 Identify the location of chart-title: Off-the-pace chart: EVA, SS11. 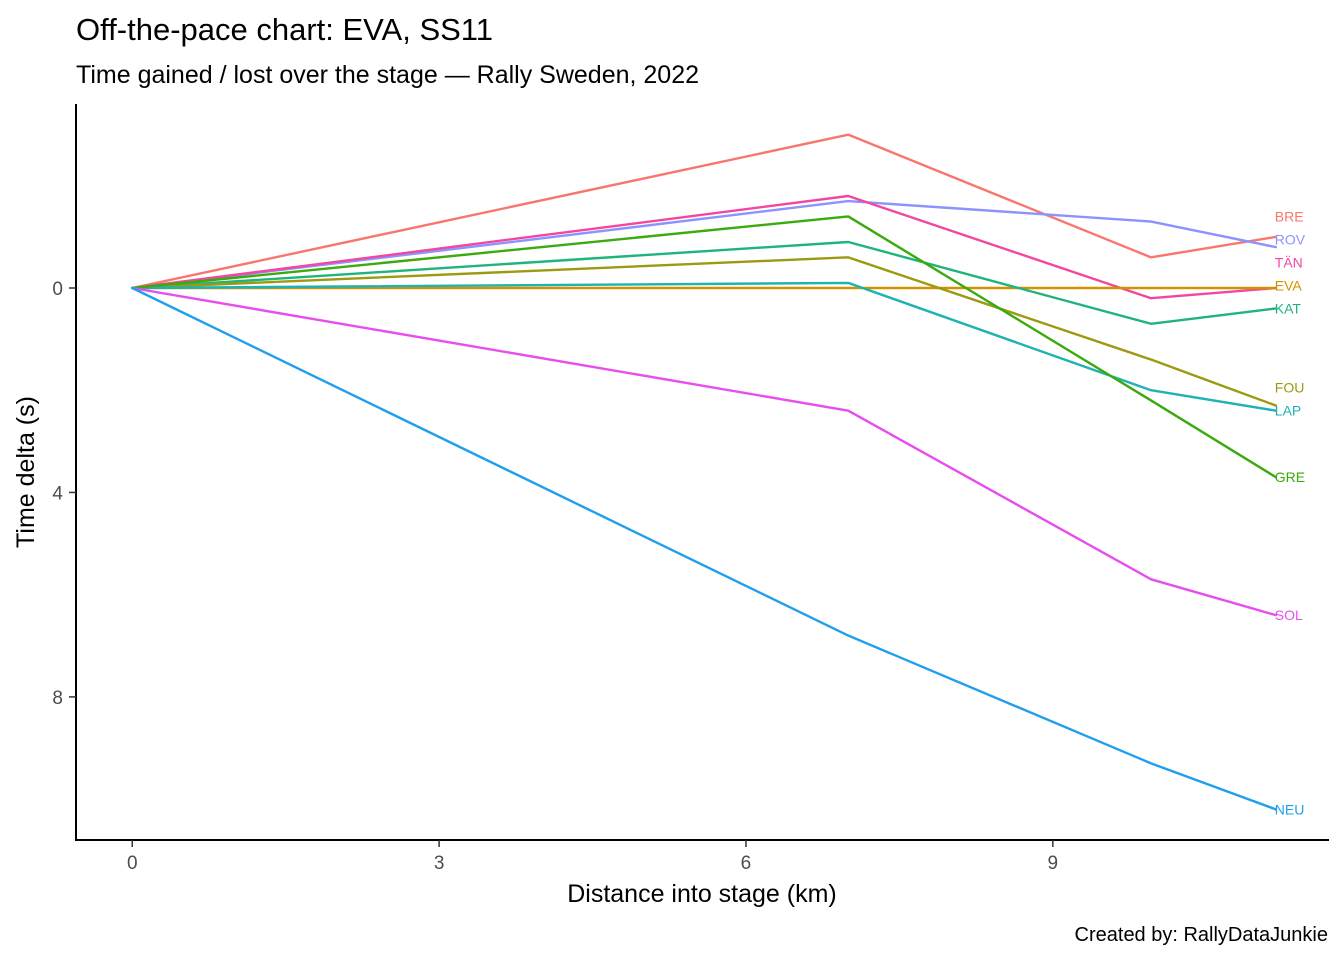
(284, 29).